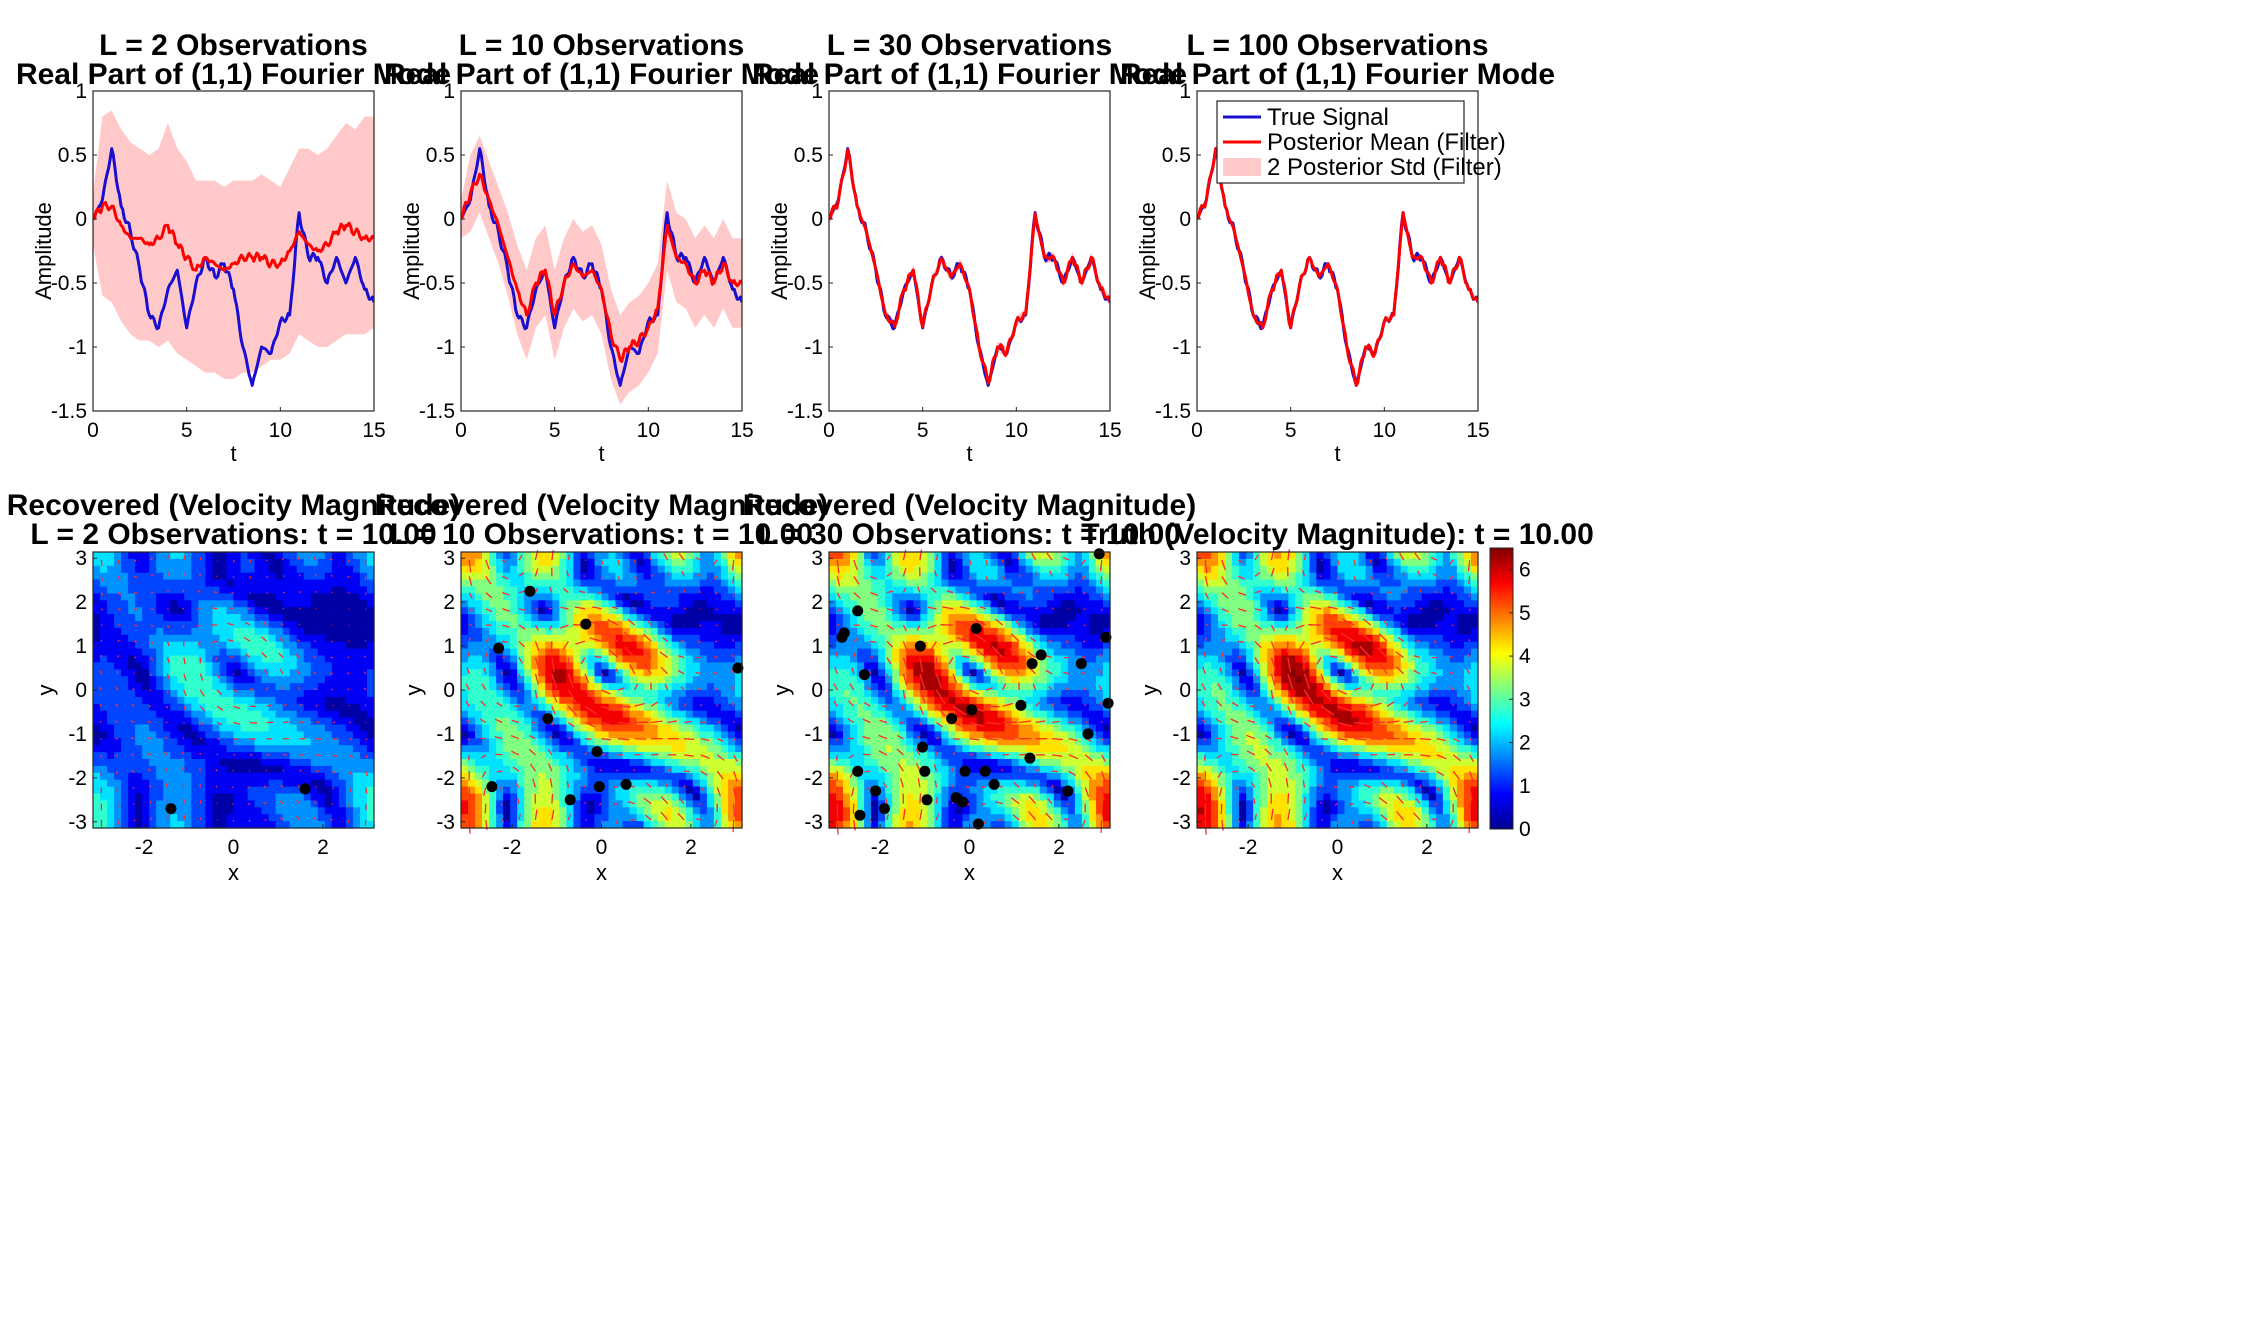  I want to click on x-tick-label: 0, so click(461, 430).